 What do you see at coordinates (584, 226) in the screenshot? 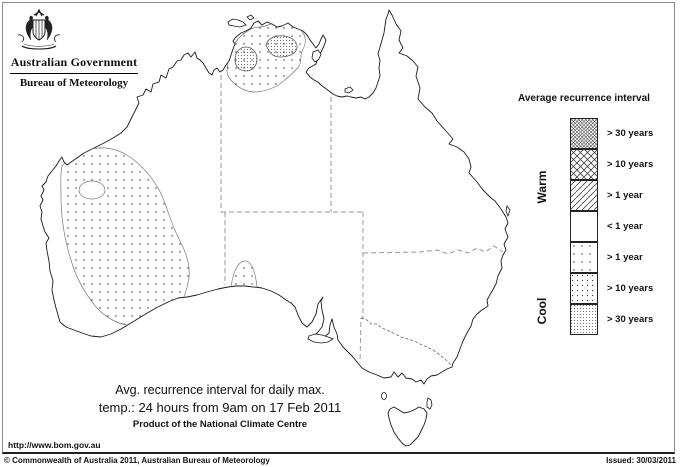
I see `legend-swatch-plain-white` at bounding box center [584, 226].